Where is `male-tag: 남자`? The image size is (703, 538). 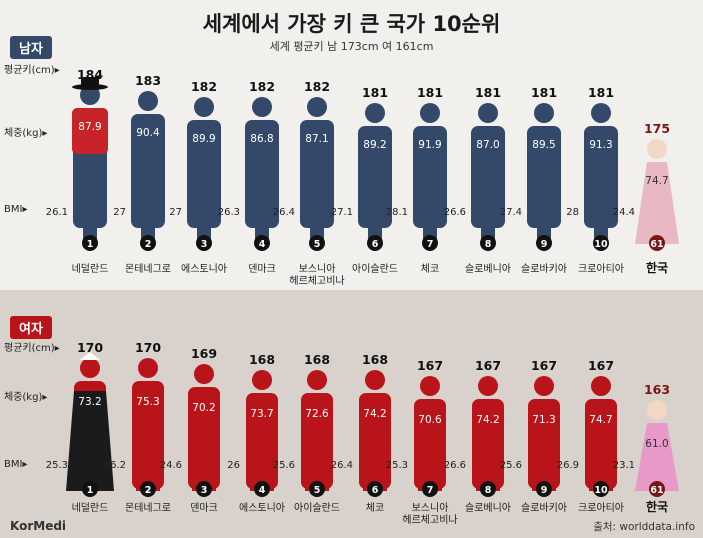 male-tag: 남자 is located at coordinates (31, 47).